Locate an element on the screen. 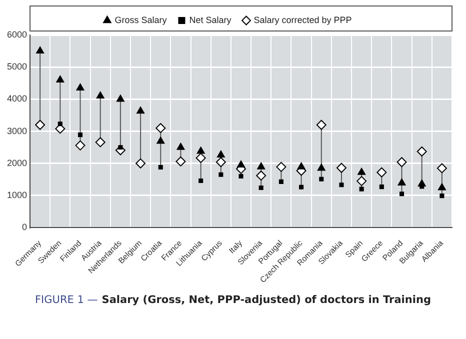 This screenshot has height=339, width=466. y-tick-label: 1000 is located at coordinates (17, 195).